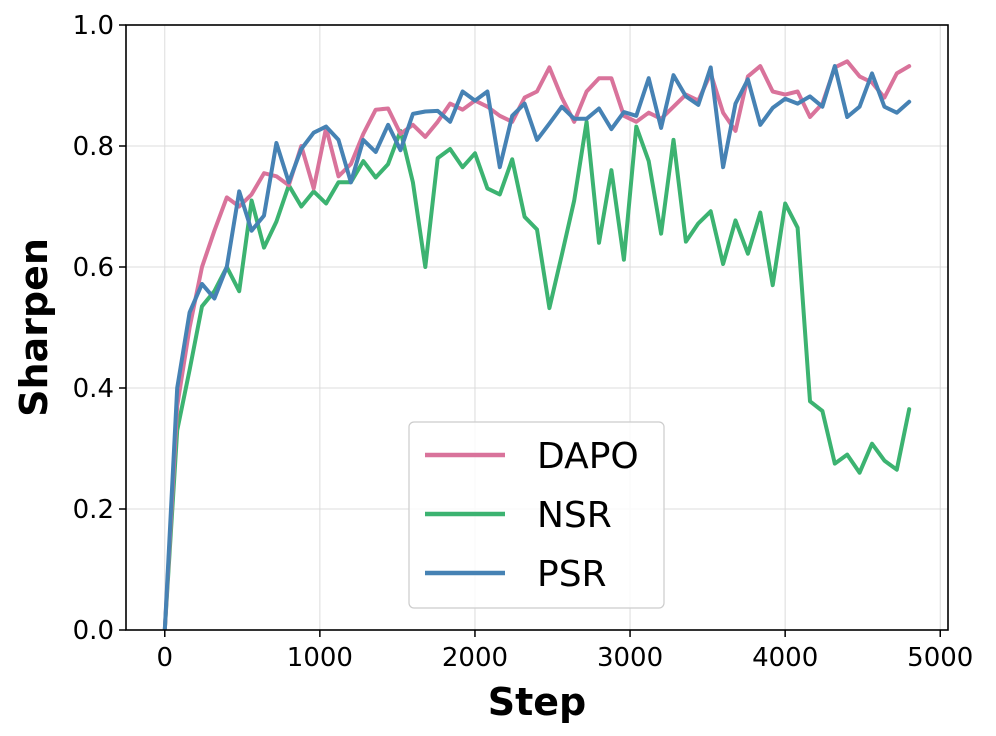 This screenshot has width=996, height=736. What do you see at coordinates (785, 658) in the screenshot?
I see `x-tick-label: 4000` at bounding box center [785, 658].